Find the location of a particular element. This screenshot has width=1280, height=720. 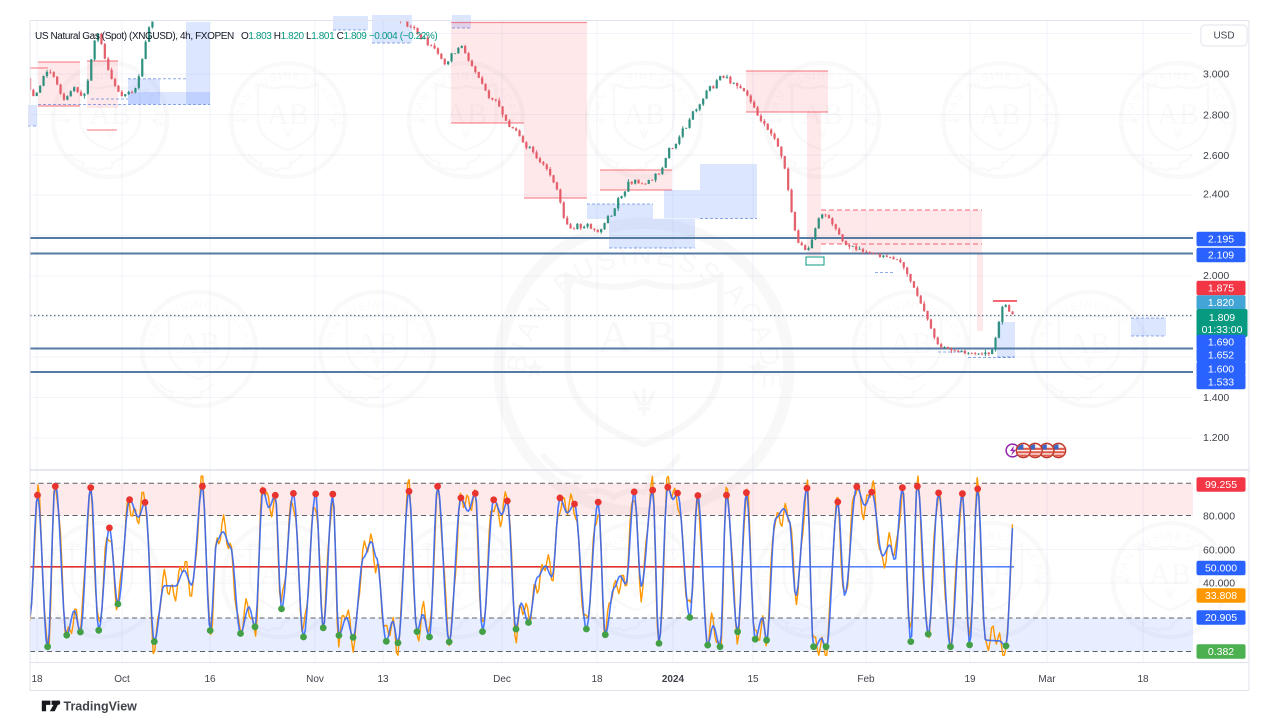

svg-text: Feb is located at coordinates (866, 679).